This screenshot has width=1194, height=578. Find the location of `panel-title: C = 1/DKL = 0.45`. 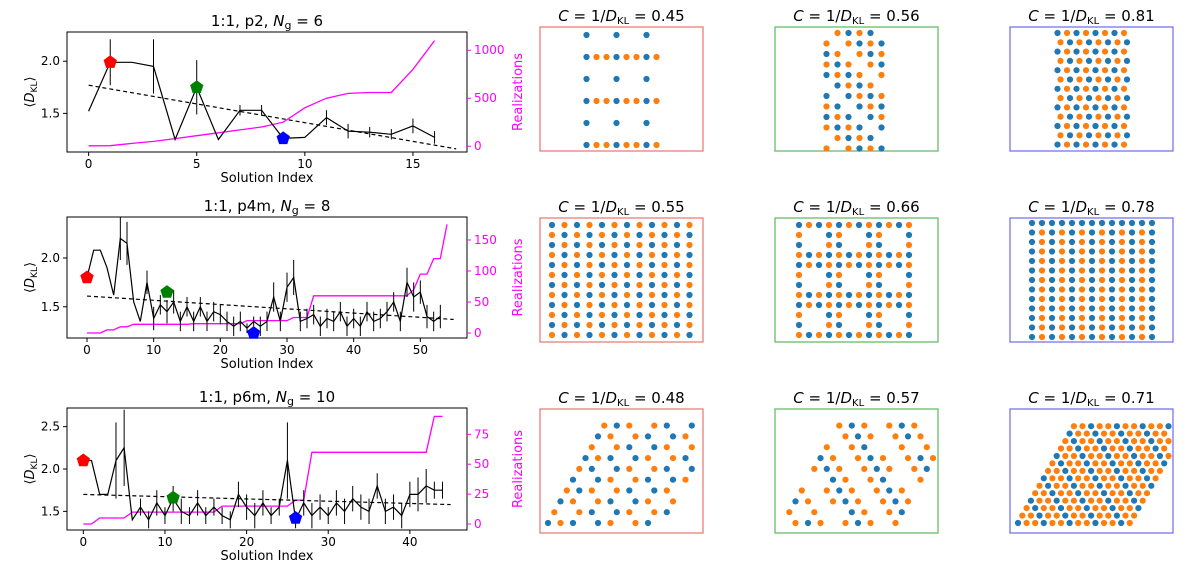

panel-title: C = 1/DKL = 0.45 is located at coordinates (621, 17).